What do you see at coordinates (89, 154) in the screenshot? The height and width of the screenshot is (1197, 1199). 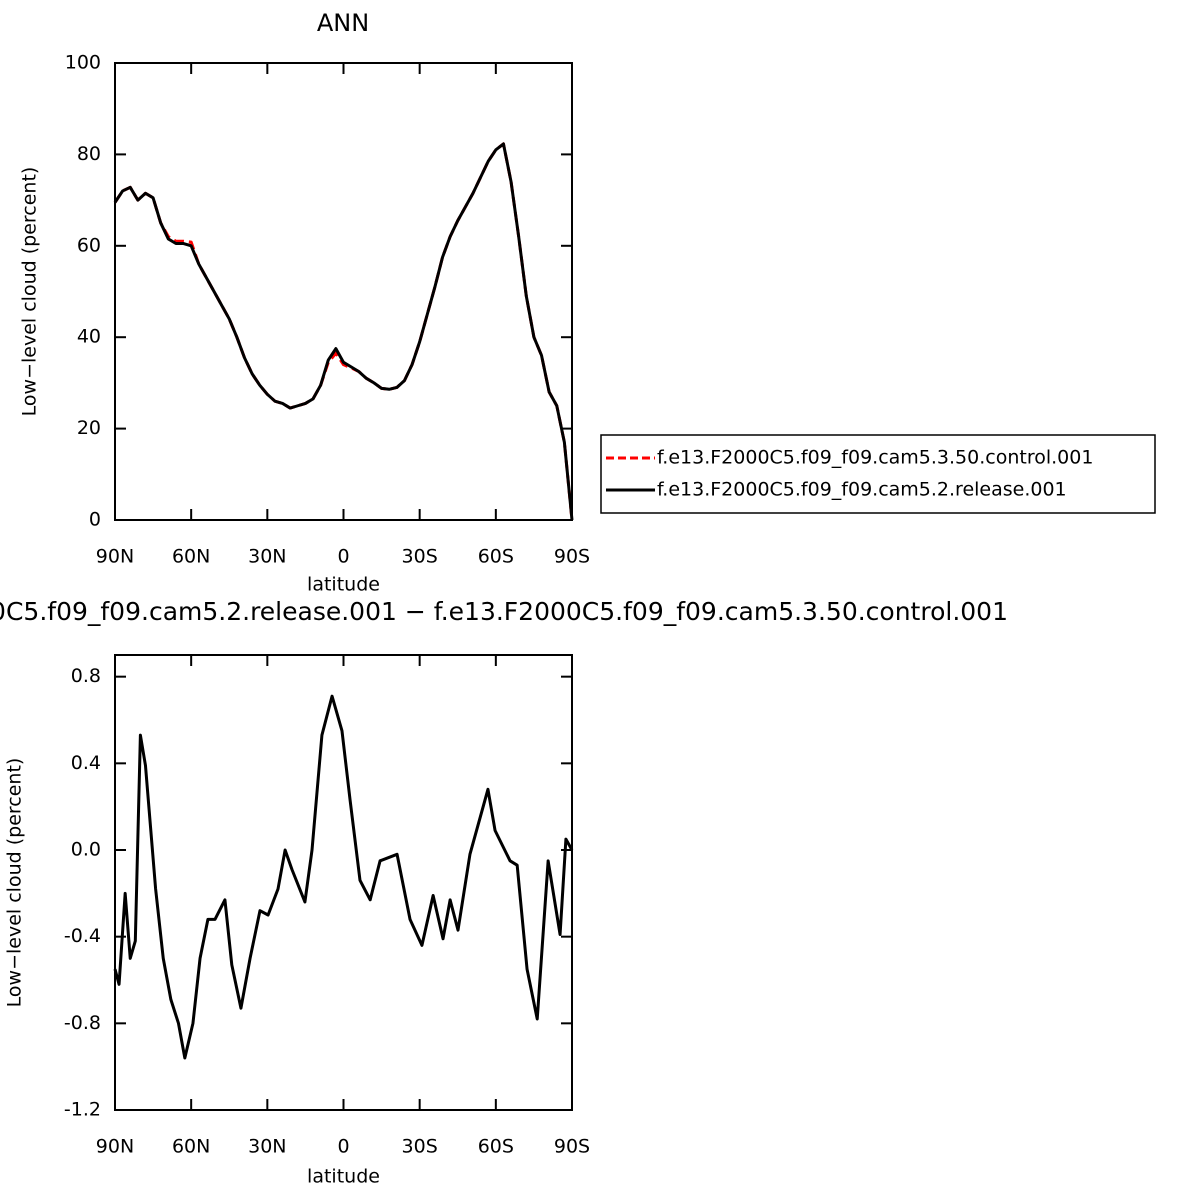 I see `y-tick-label: 80` at bounding box center [89, 154].